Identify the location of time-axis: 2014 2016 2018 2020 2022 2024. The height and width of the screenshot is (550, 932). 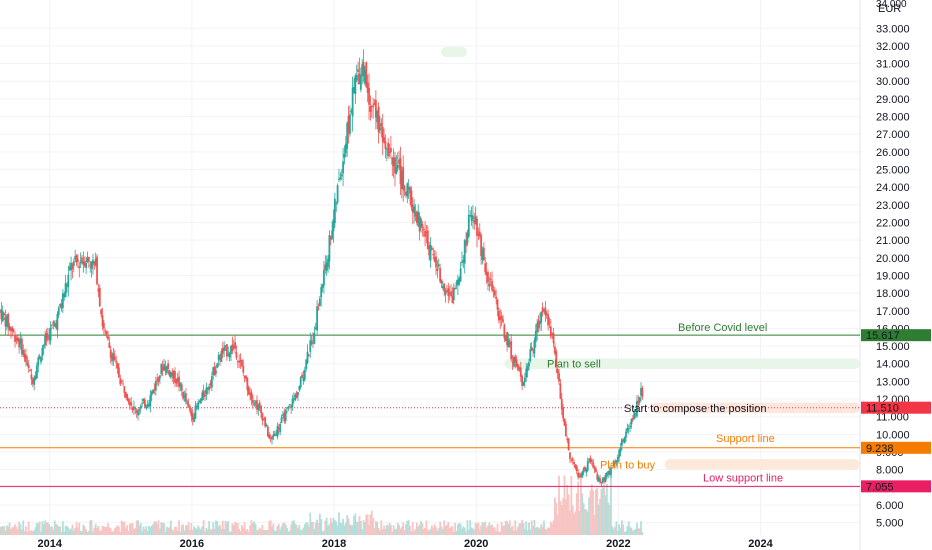
(406, 544).